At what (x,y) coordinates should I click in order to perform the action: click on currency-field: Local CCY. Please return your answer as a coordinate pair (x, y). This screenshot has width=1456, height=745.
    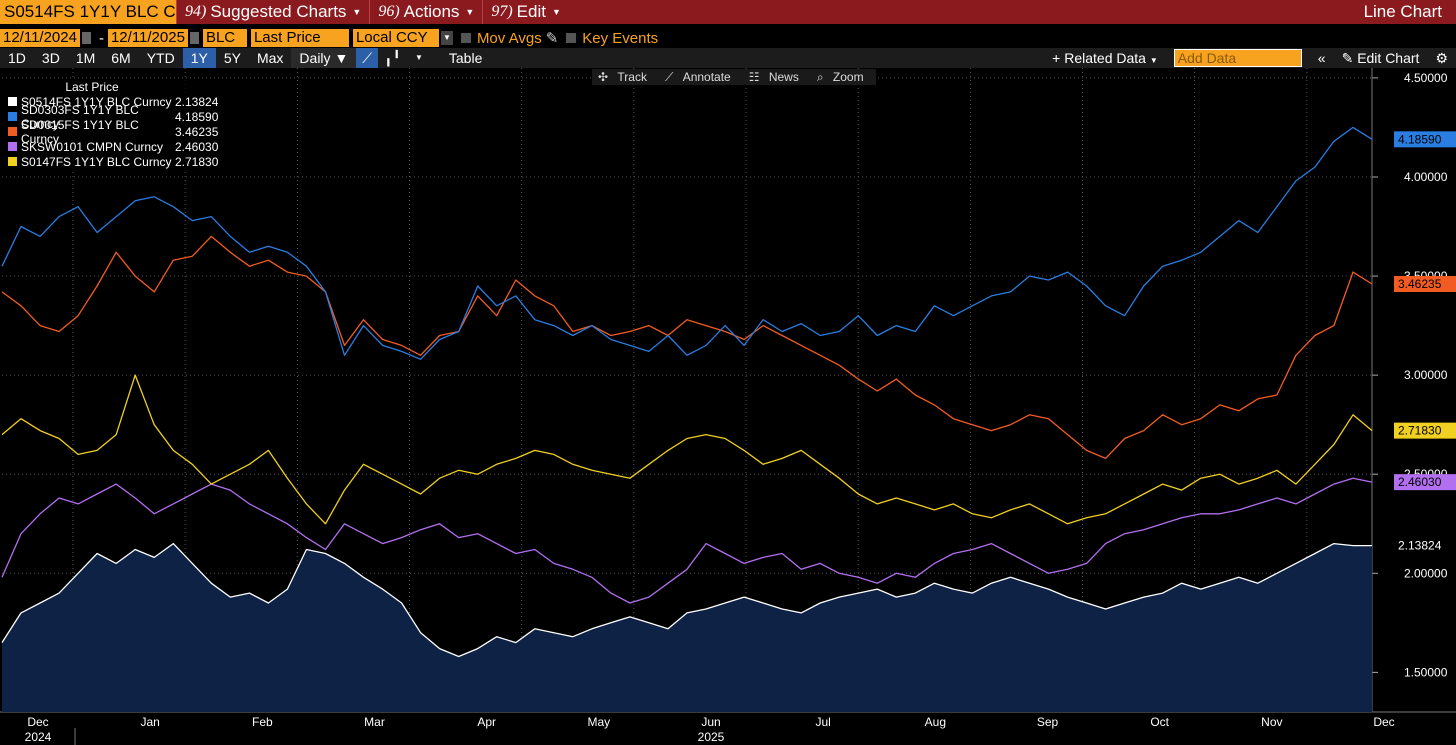
    Looking at the image, I should click on (395, 38).